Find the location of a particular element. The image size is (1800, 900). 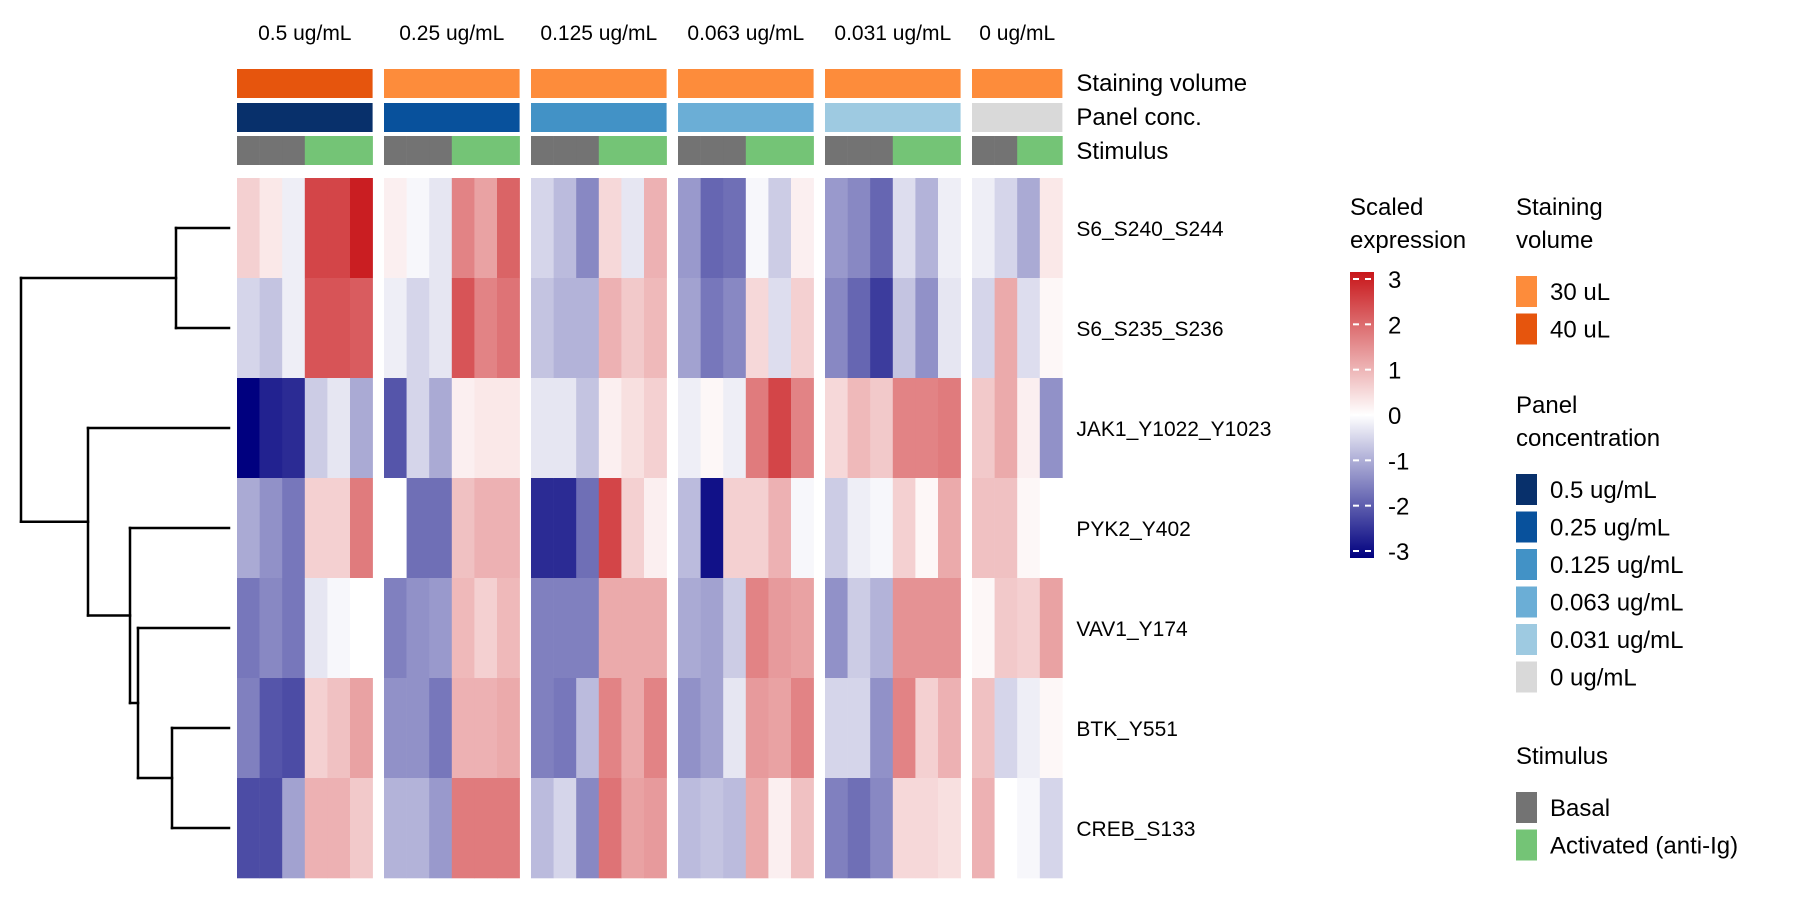

color-legend-tick-label: 1 is located at coordinates (1394, 371).